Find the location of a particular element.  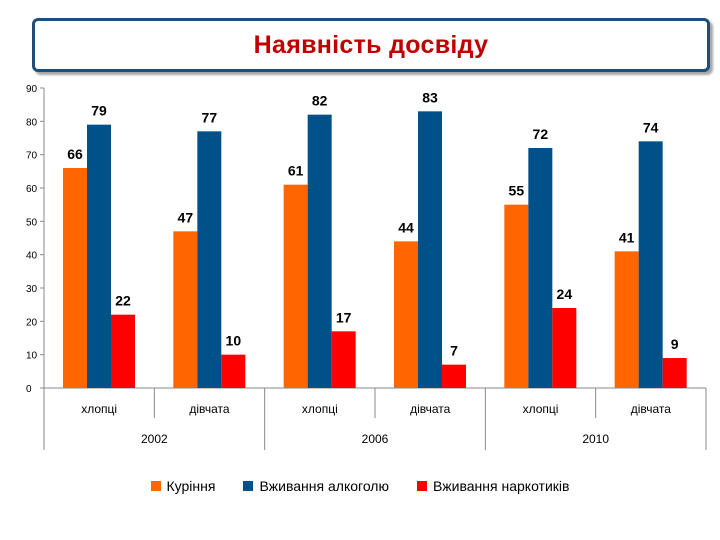

x-group-label: 2006 is located at coordinates (375, 439).